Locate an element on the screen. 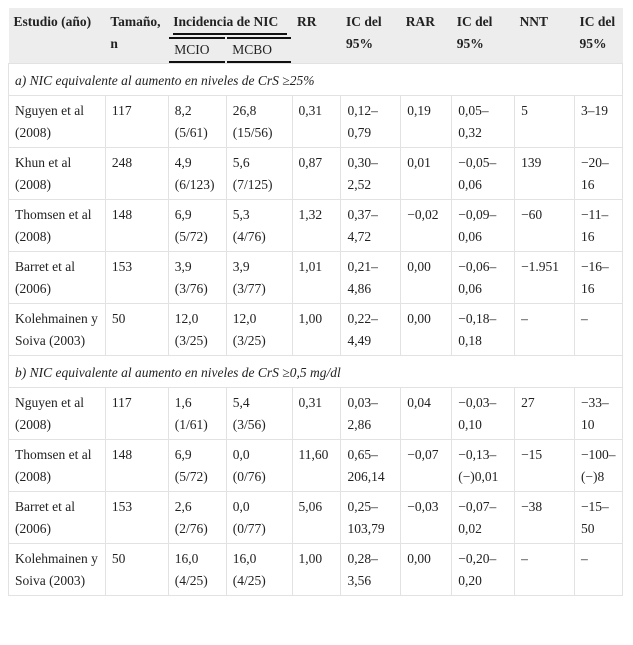 This screenshot has height=645, width=633. table-cell: Thomsen et al (2008) is located at coordinates (57, 225).